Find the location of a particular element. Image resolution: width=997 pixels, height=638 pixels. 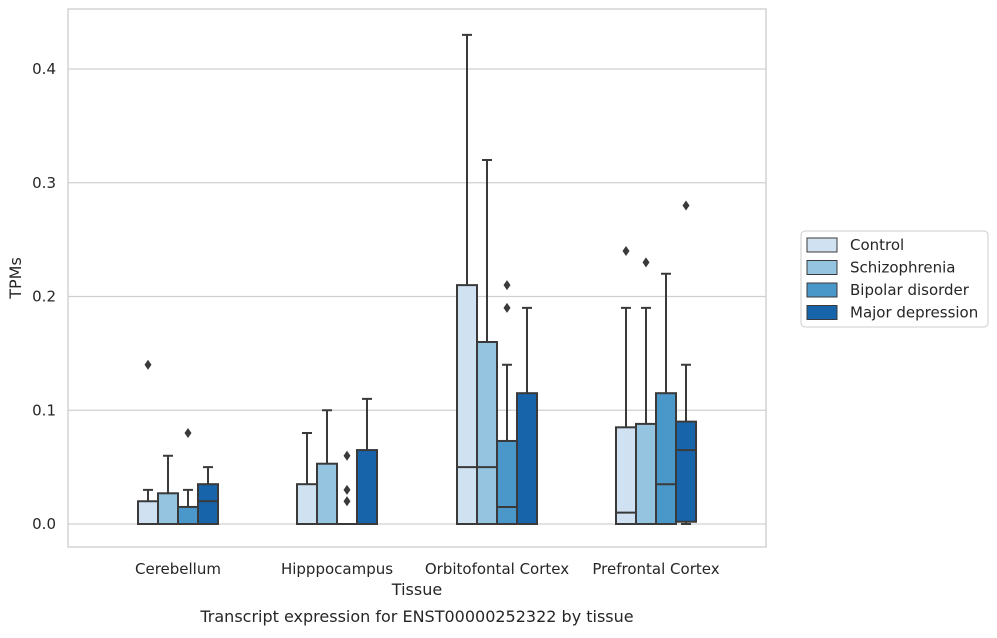

y-tick-label: 0.3 is located at coordinates (44, 183).